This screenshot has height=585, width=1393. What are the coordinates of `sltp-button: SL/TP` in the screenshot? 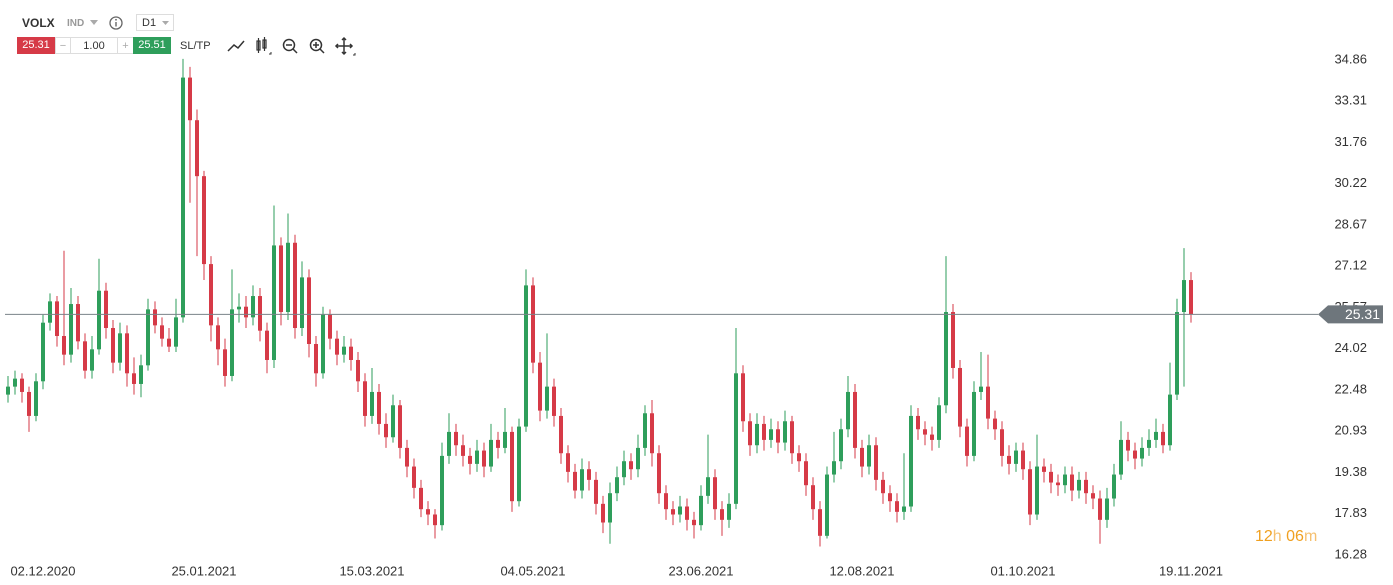 It's located at (195, 46).